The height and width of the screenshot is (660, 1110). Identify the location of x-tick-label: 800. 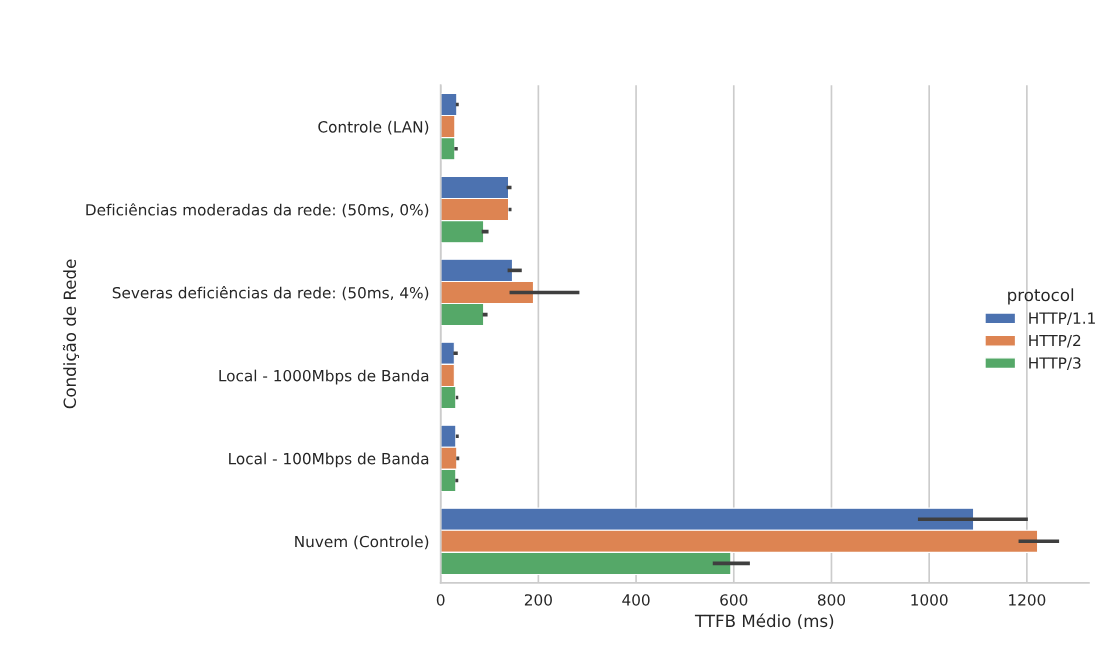
(831, 600).